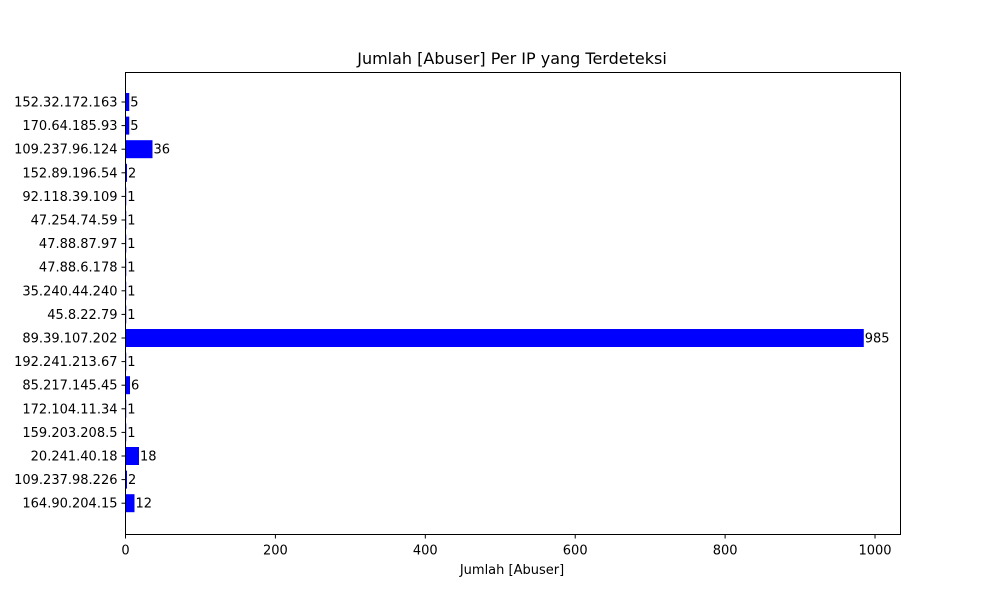 Image resolution: width=1000 pixels, height=604 pixels. What do you see at coordinates (143, 504) in the screenshot?
I see `data-label: 12` at bounding box center [143, 504].